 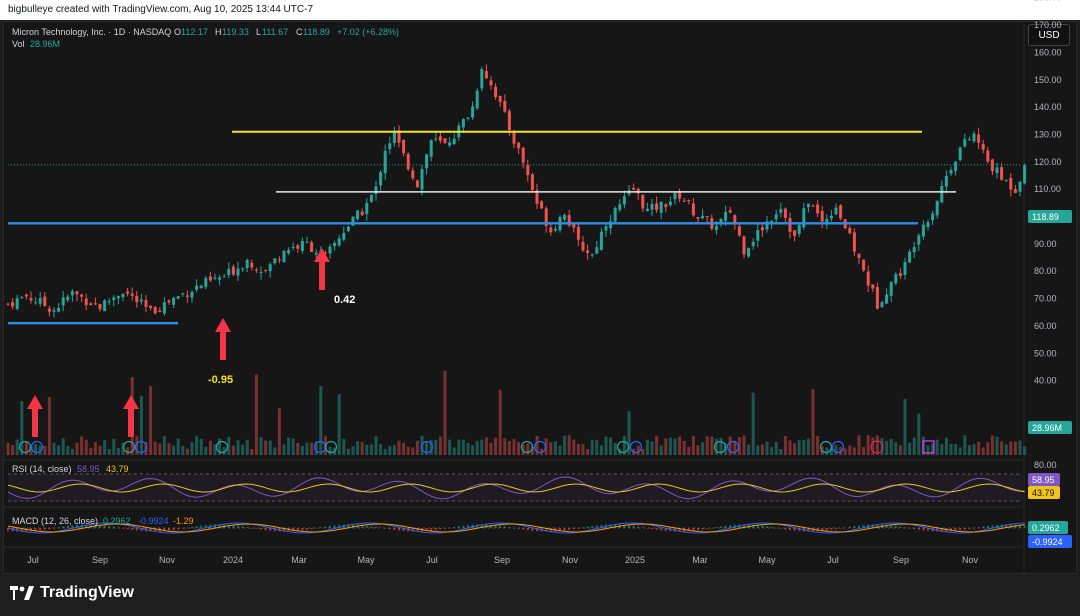 What do you see at coordinates (1048, 162) in the screenshot?
I see `y-tick-label: 120.00` at bounding box center [1048, 162].